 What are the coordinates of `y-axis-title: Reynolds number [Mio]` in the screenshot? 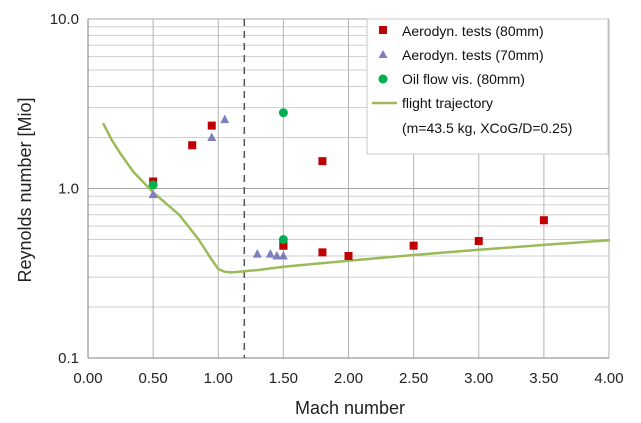 It's located at (25, 189).